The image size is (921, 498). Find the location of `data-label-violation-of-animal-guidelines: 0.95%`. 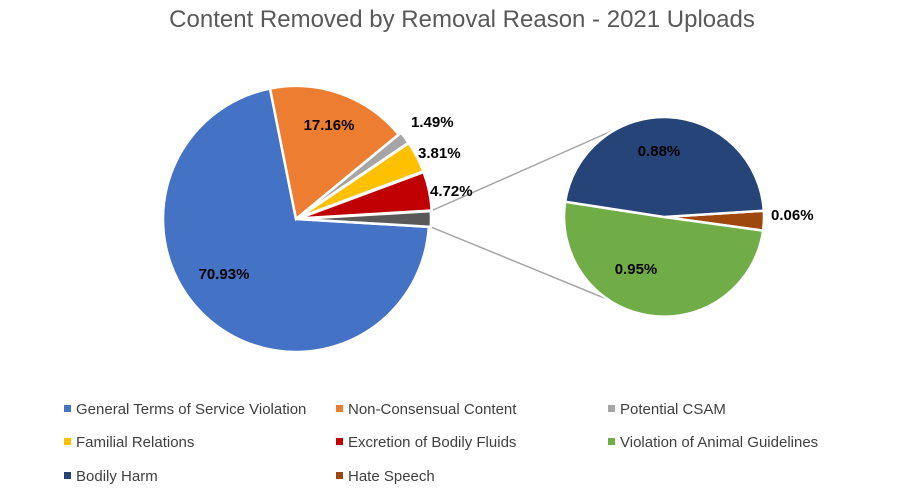

data-label-violation-of-animal-guidelines: 0.95% is located at coordinates (636, 269).